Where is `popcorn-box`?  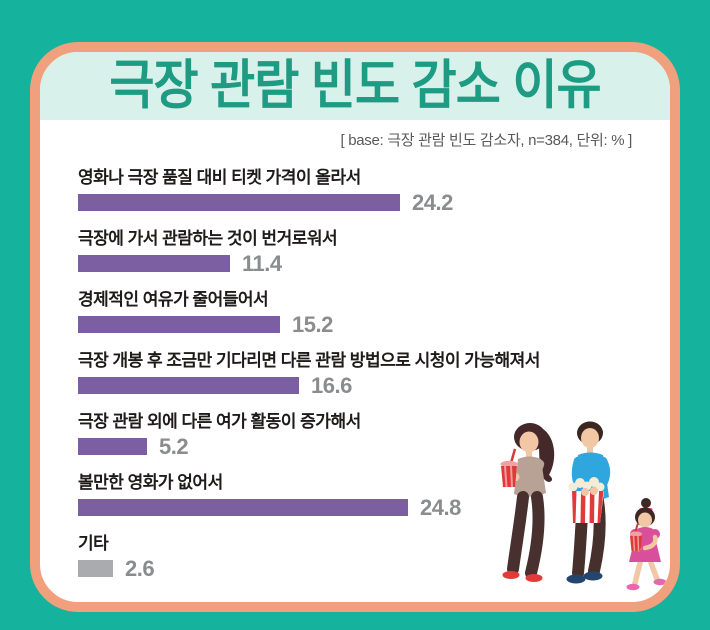
popcorn-box is located at coordinates (586, 500).